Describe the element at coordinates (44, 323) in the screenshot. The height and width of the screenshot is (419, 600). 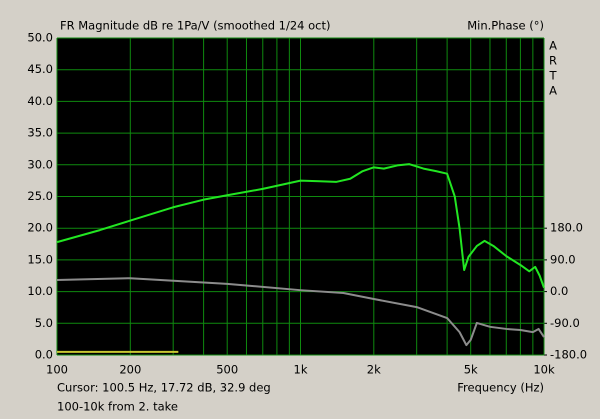
I see `y-tick-label: 5.0` at that location.